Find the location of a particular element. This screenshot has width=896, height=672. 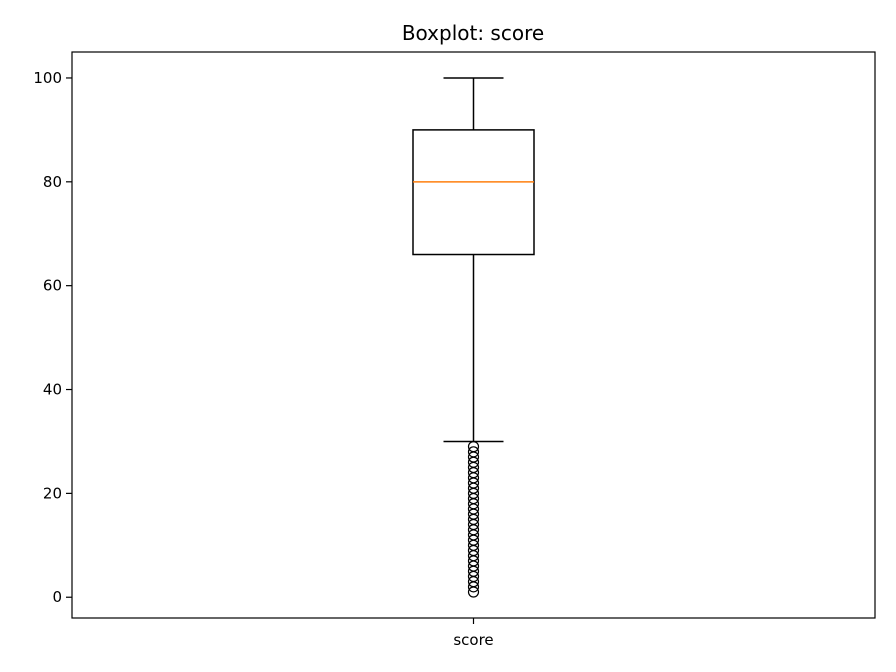

y-tick-label: 0 is located at coordinates (57, 597).